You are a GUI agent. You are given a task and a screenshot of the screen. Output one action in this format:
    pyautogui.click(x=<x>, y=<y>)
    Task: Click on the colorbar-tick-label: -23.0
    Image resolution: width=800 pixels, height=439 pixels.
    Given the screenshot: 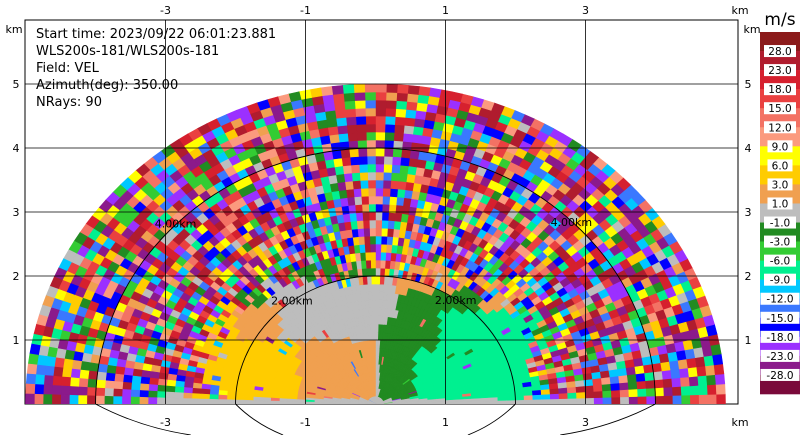 What is the action you would take?
    pyautogui.click(x=779, y=357)
    